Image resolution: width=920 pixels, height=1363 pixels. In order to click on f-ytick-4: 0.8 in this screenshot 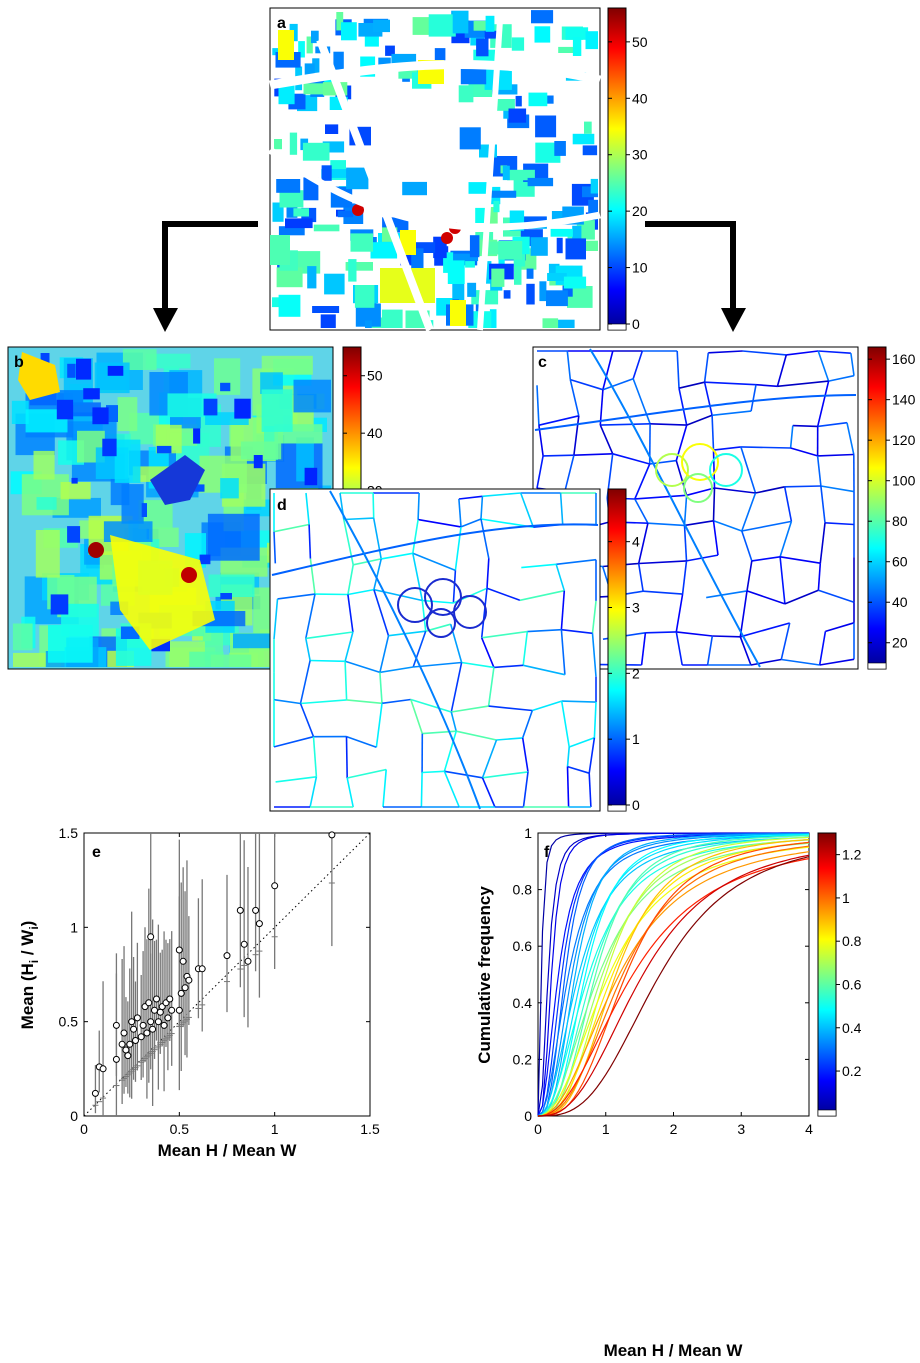, I will do `click(523, 890)`.